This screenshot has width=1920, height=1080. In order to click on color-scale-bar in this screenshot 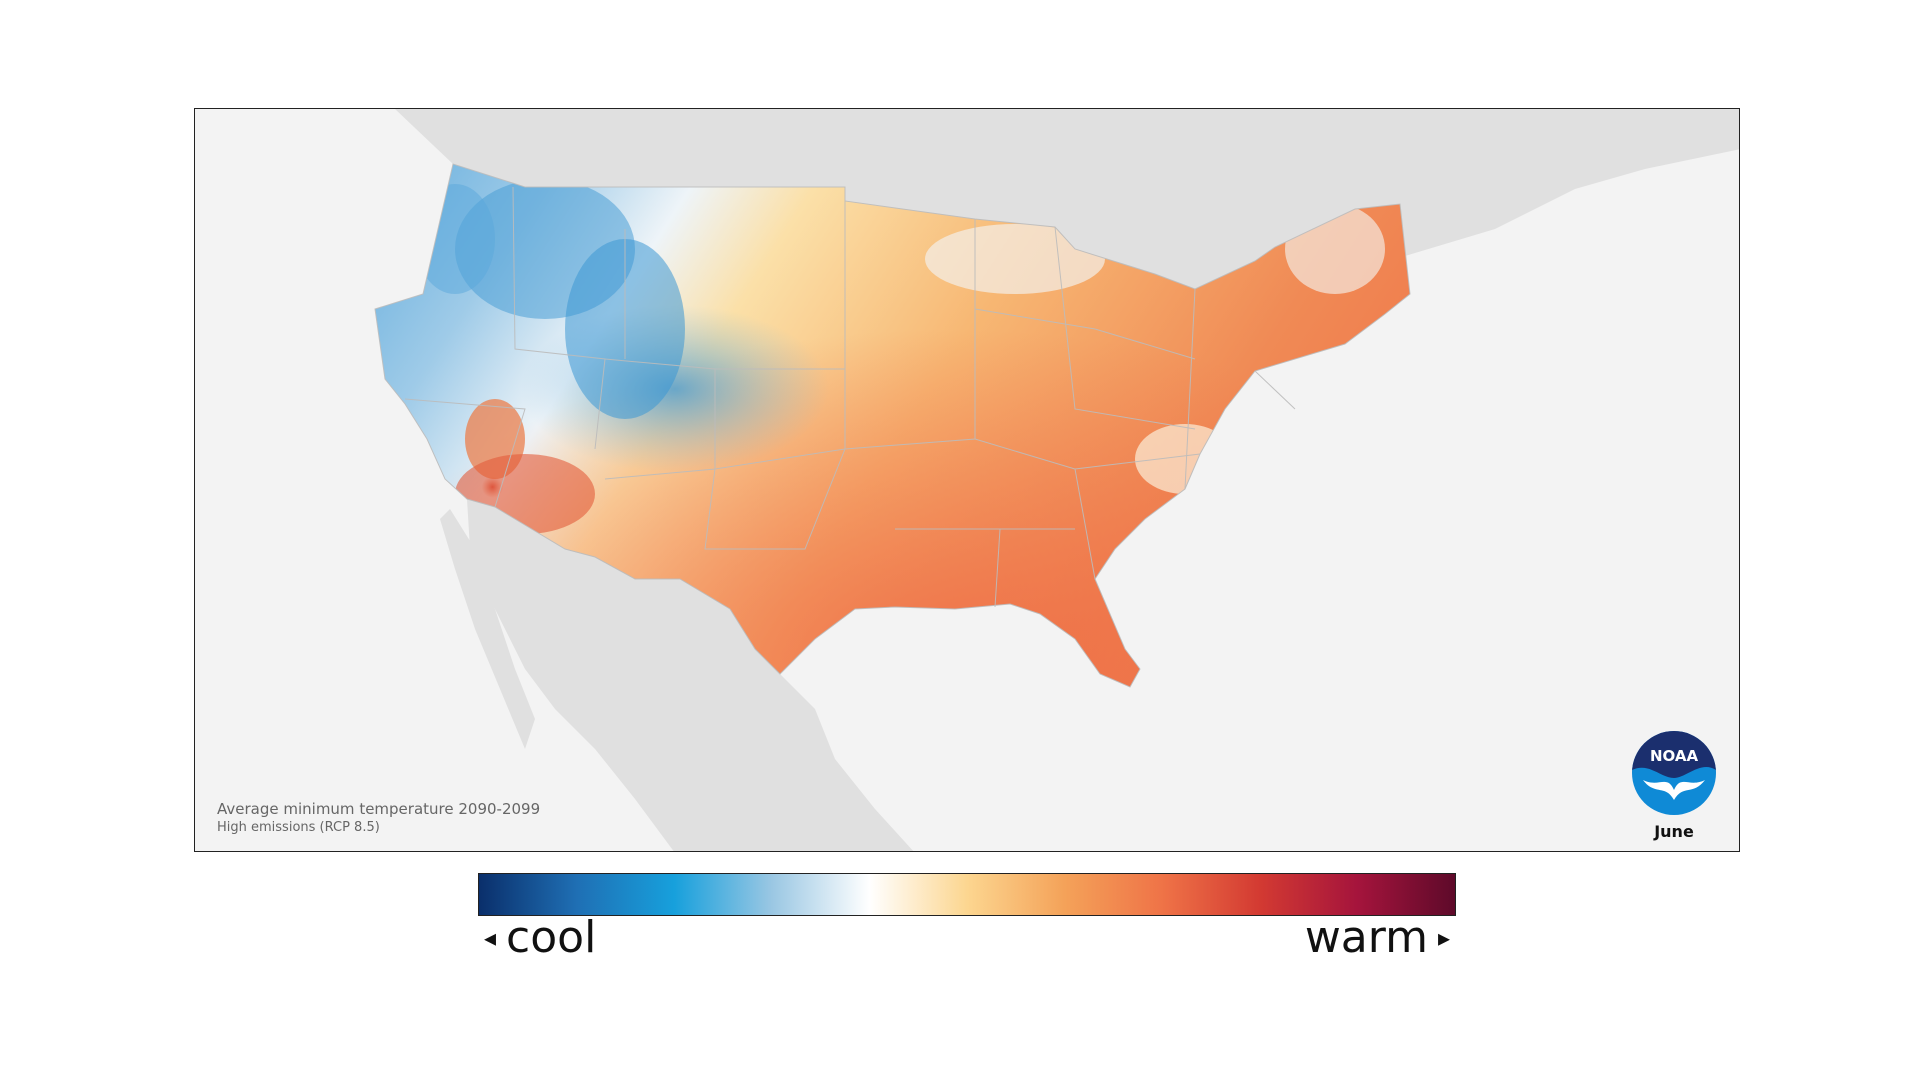, I will do `click(967, 894)`.